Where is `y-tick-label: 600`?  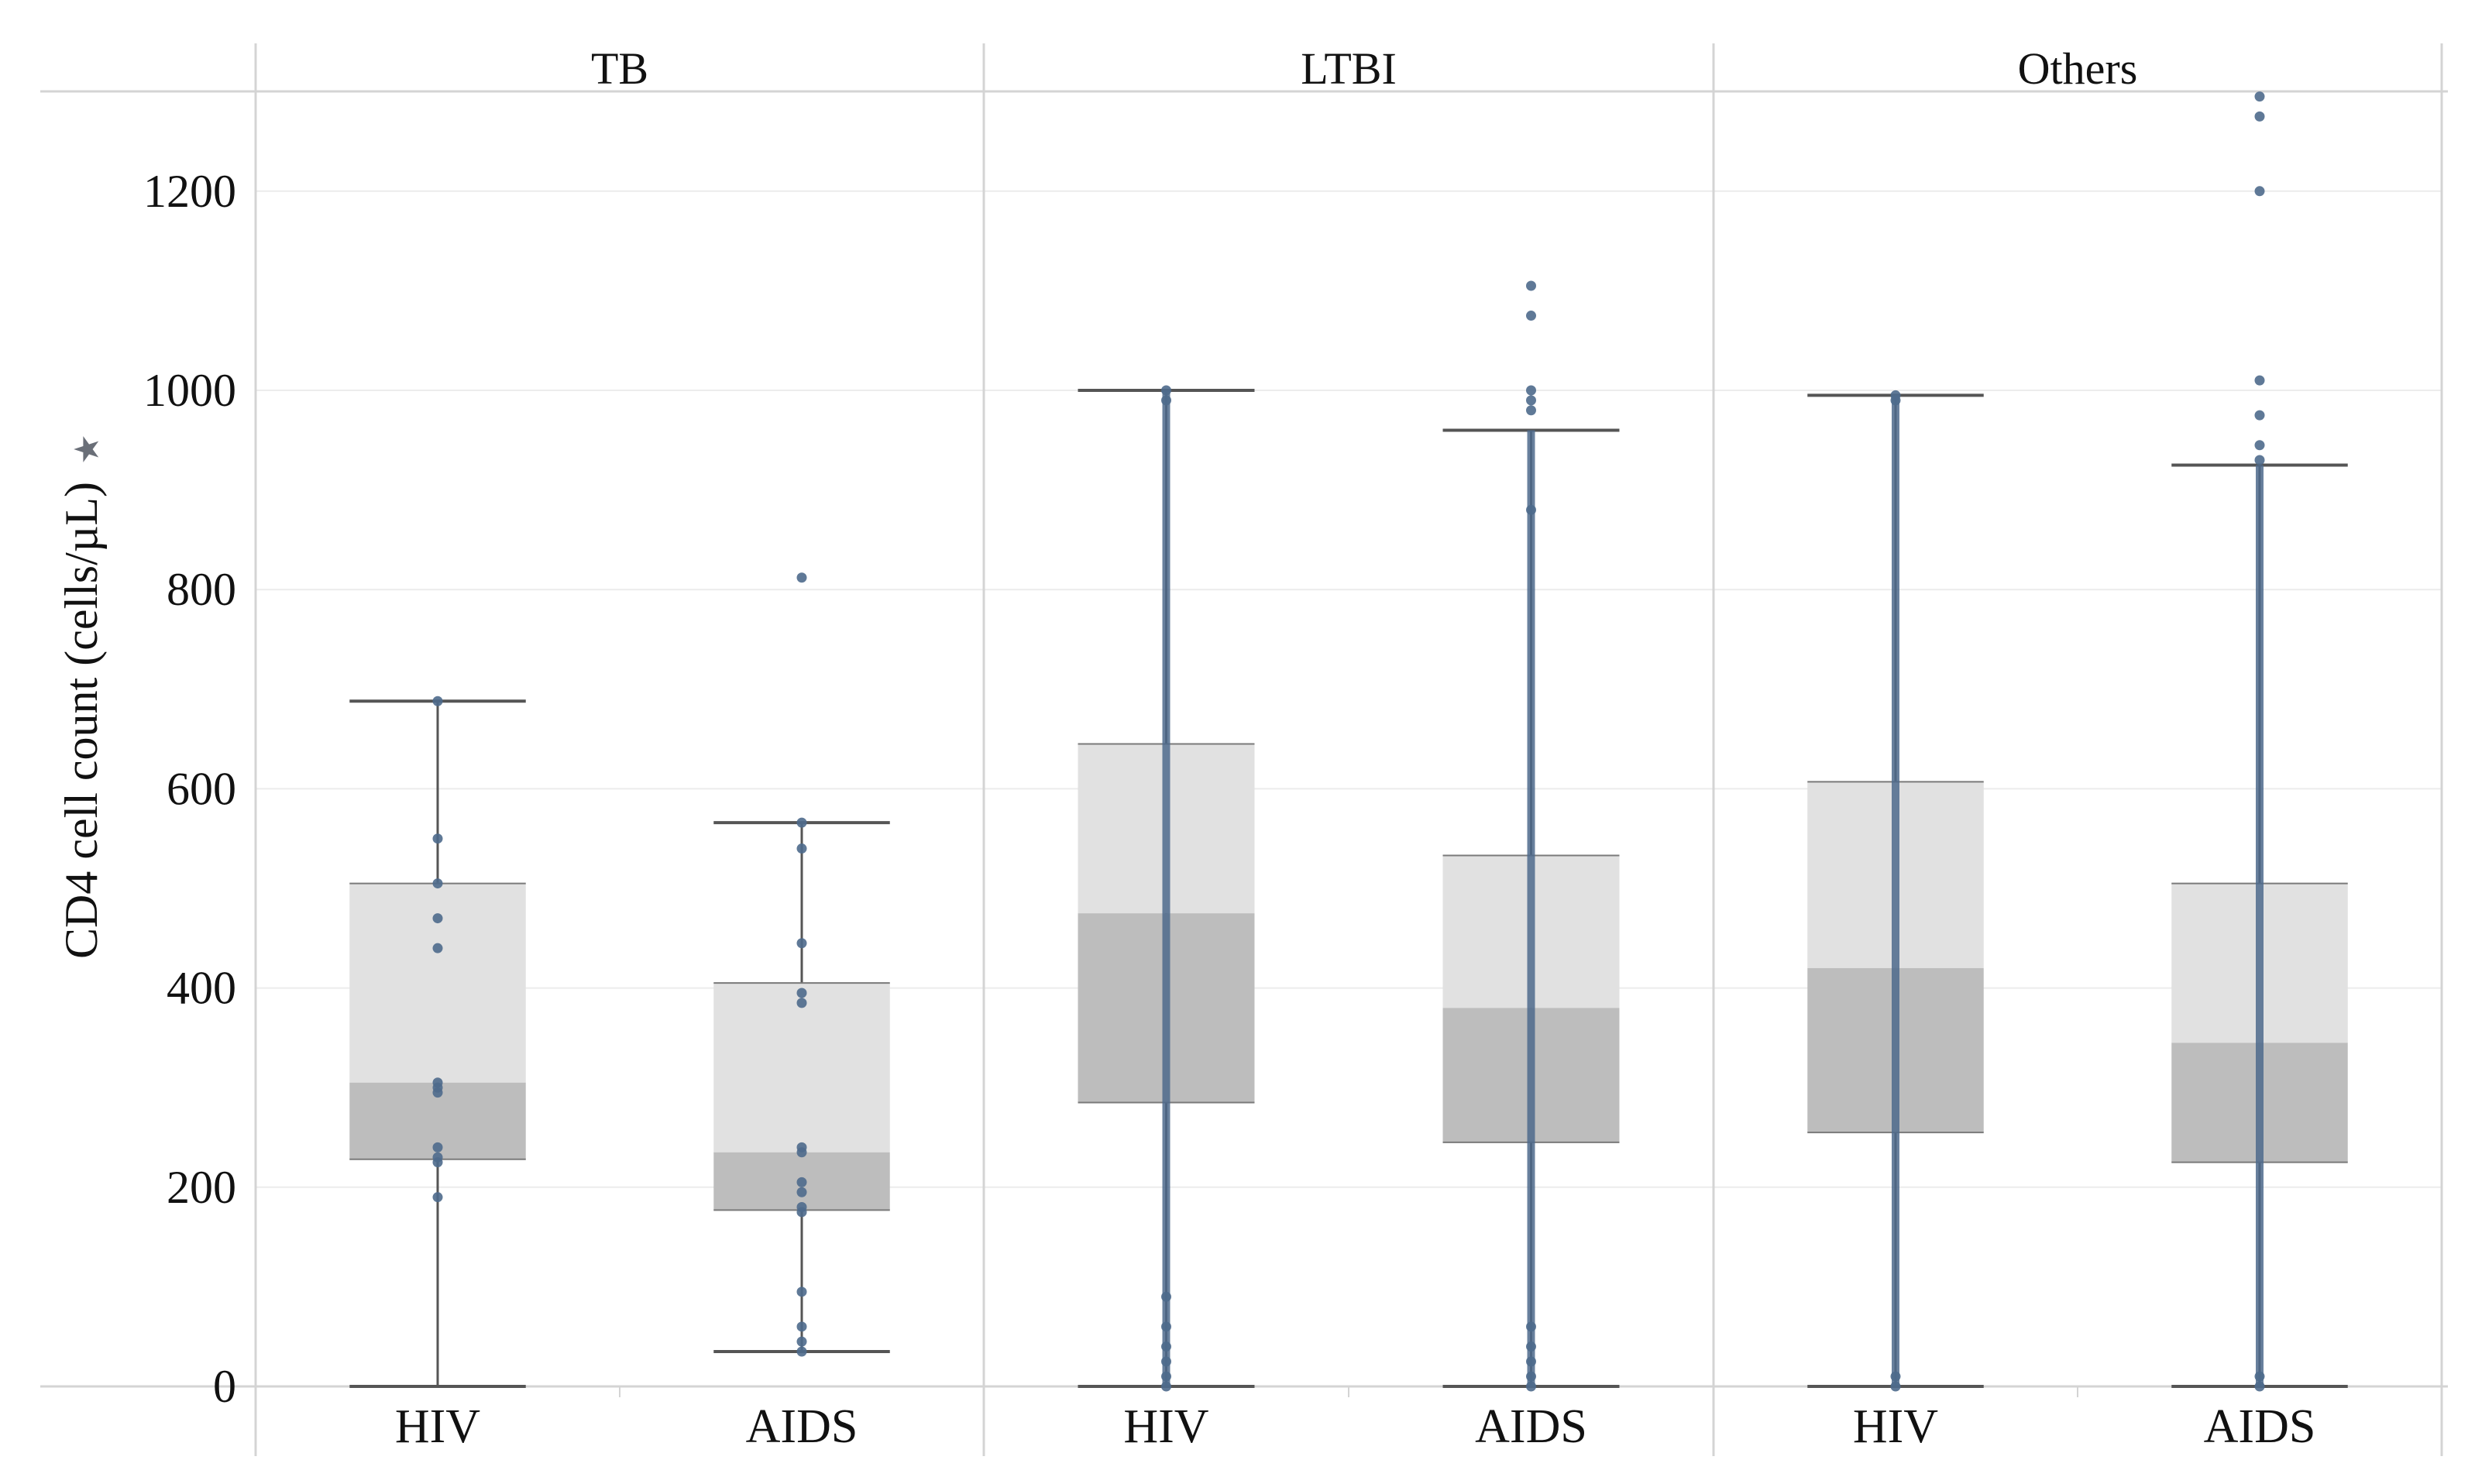
y-tick-label: 600 is located at coordinates (201, 788).